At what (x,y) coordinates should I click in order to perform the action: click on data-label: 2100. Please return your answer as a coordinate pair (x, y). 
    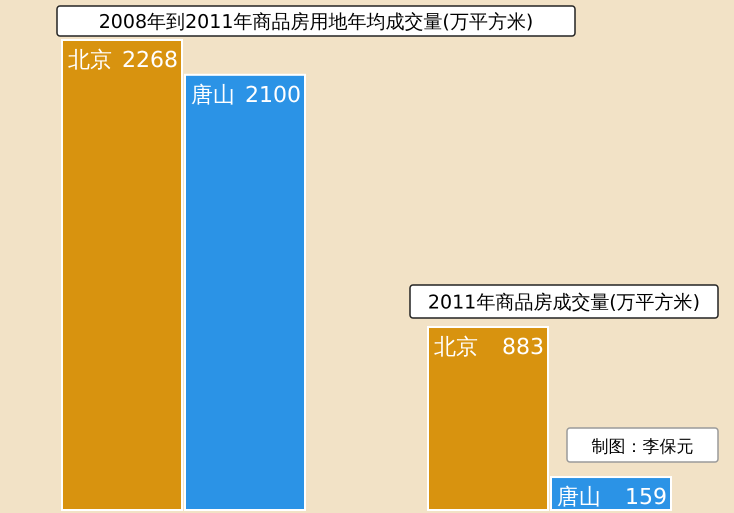
    Looking at the image, I should click on (273, 95).